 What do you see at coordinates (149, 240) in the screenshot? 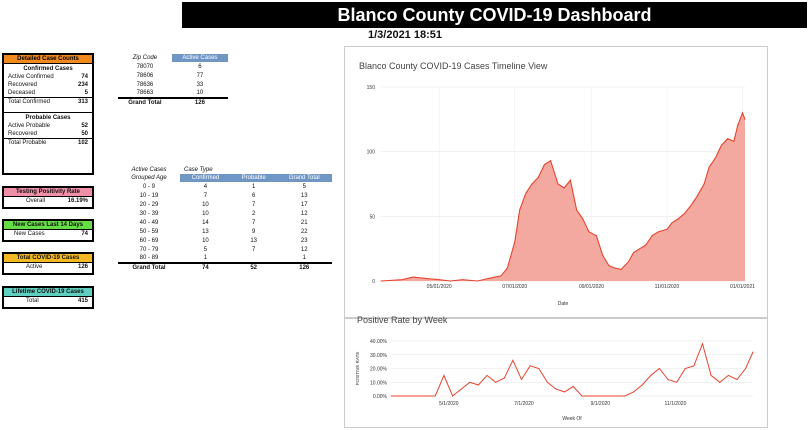
I see `age-group-cell: 60 - 69` at bounding box center [149, 240].